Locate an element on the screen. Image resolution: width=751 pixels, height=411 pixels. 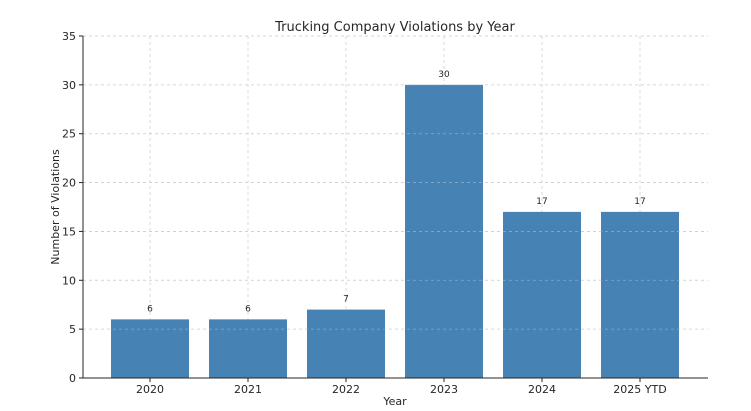
y-tick-label: 25 is located at coordinates (69, 134).